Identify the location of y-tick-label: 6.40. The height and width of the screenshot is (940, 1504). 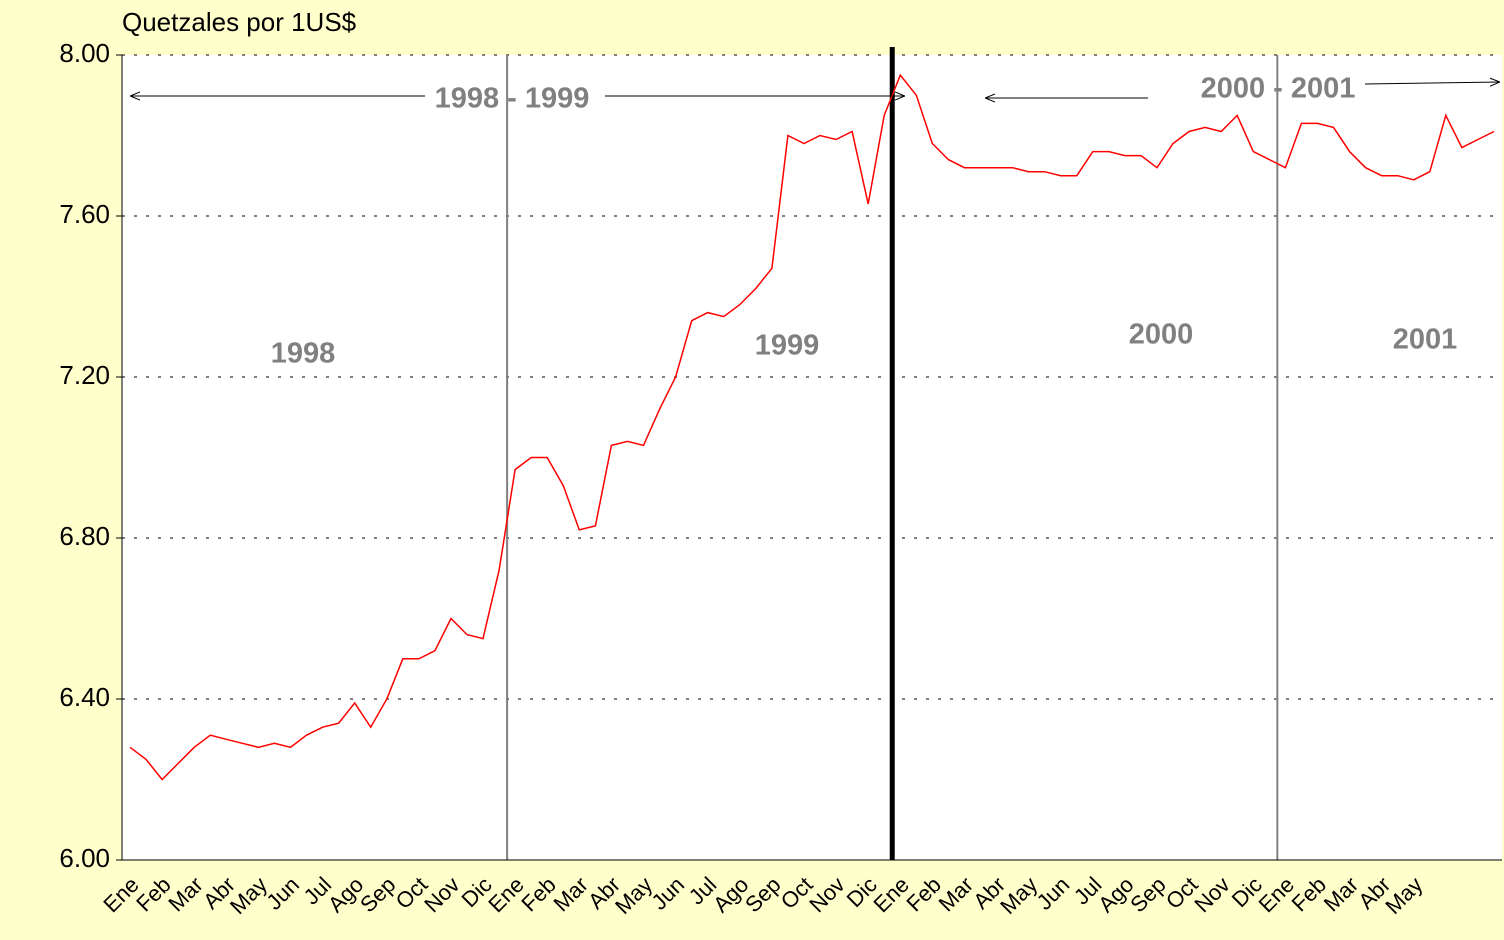
(84, 697).